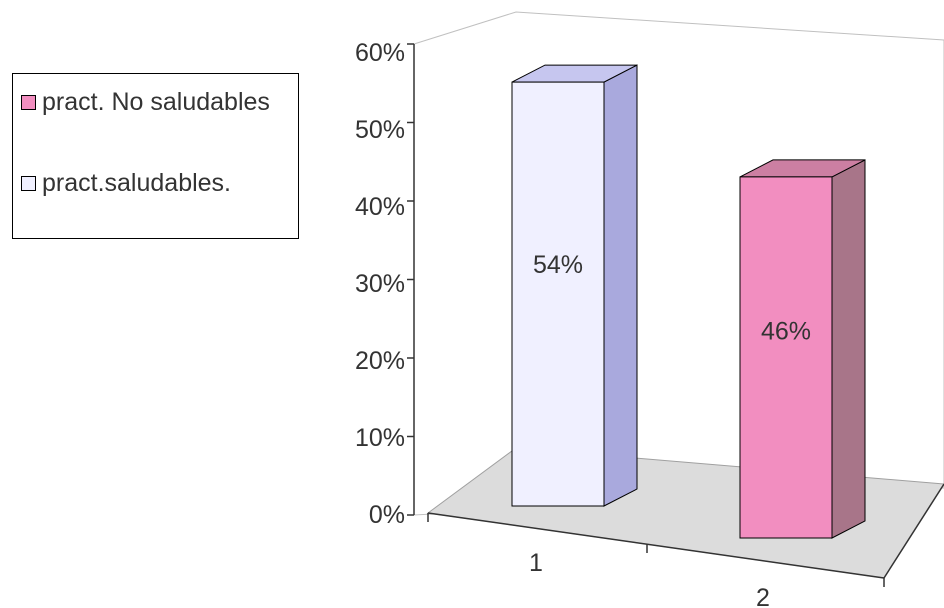 Image resolution: width=944 pixels, height=608 pixels. Describe the element at coordinates (558, 265) in the screenshot. I see `data-label: 54%` at that location.